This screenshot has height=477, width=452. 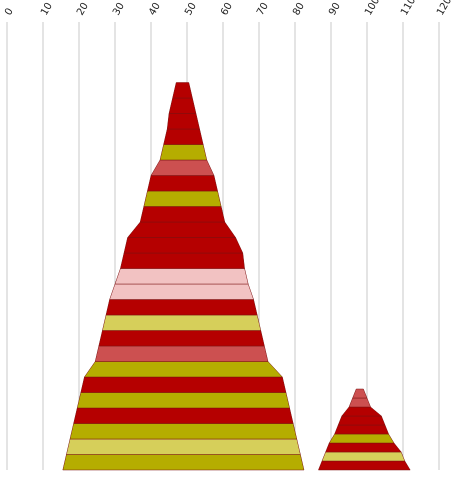 What do you see at coordinates (443, 9) in the screenshot?
I see `x-tick-label: 120` at bounding box center [443, 9].